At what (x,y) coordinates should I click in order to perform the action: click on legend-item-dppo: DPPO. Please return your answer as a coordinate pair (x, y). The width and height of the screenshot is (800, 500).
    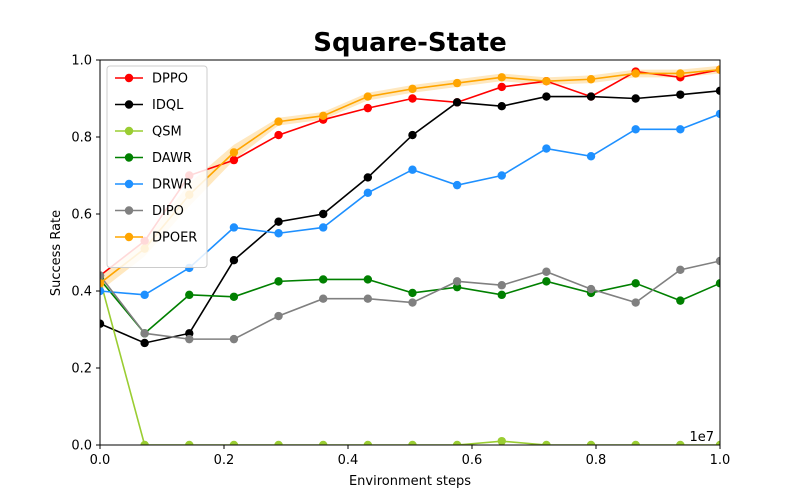
    Looking at the image, I should click on (151, 79).